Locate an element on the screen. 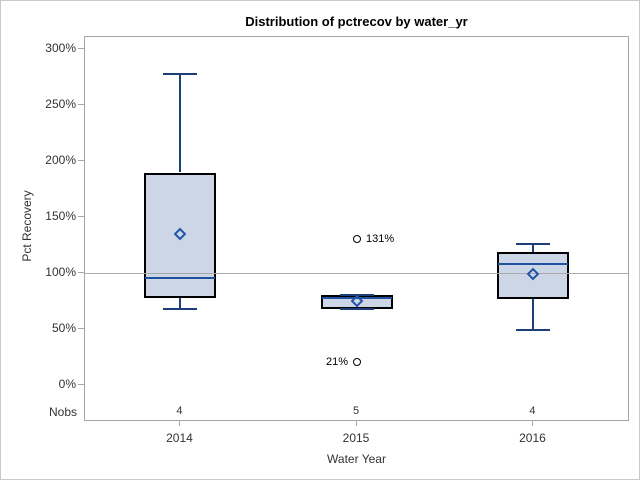 Image resolution: width=640 pixels, height=480 pixels. box-2016 is located at coordinates (533, 276).